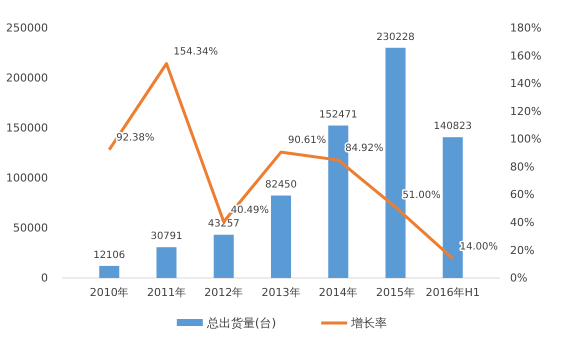 This screenshot has height=341, width=564. What do you see at coordinates (526, 28) in the screenshot?
I see `y2-tick-label: 180%` at bounding box center [526, 28].